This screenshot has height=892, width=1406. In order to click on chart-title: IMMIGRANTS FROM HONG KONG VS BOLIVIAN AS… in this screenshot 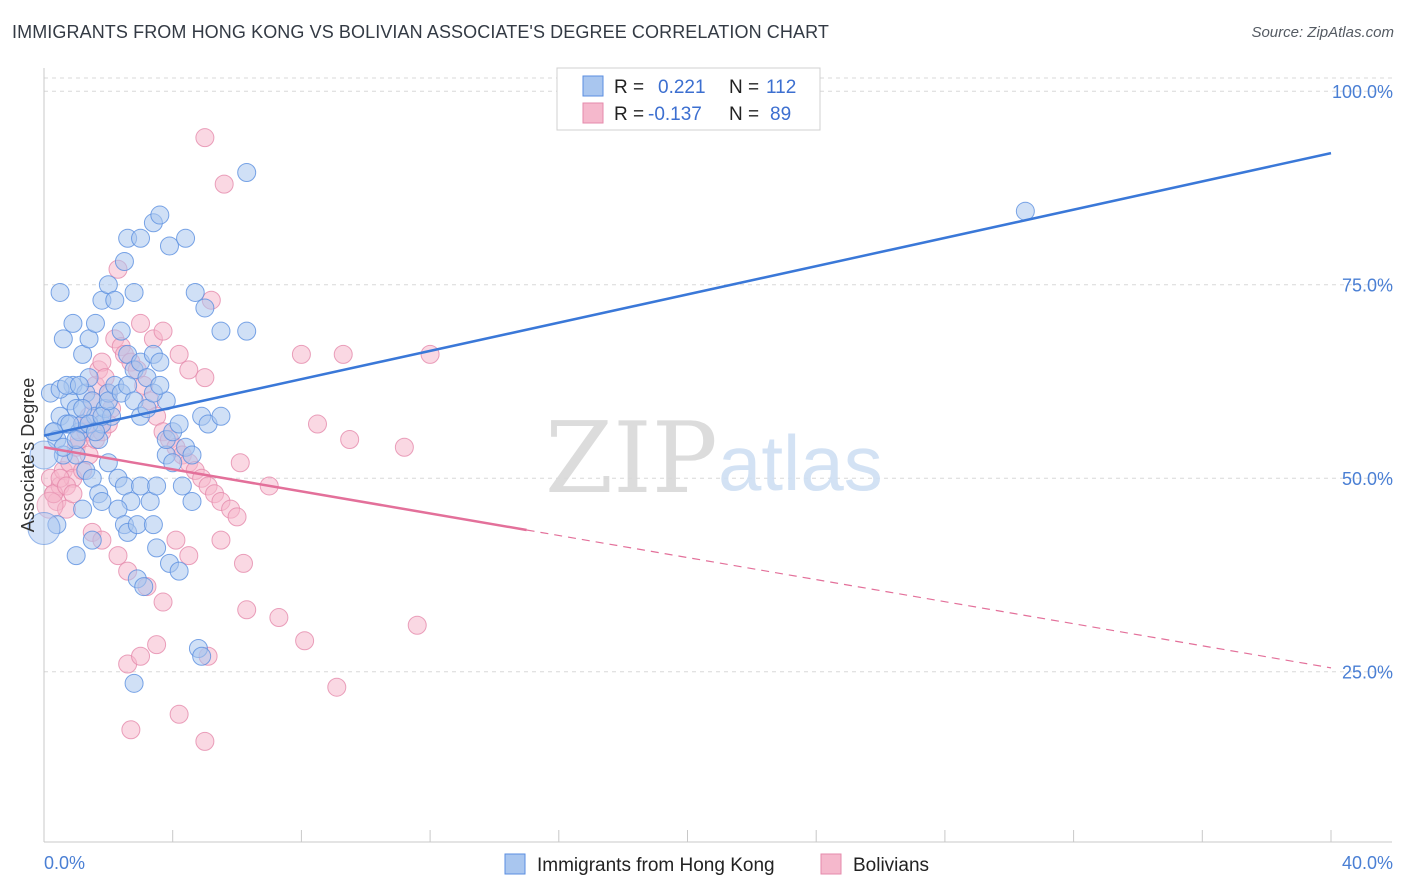, I will do `click(420, 32)`.